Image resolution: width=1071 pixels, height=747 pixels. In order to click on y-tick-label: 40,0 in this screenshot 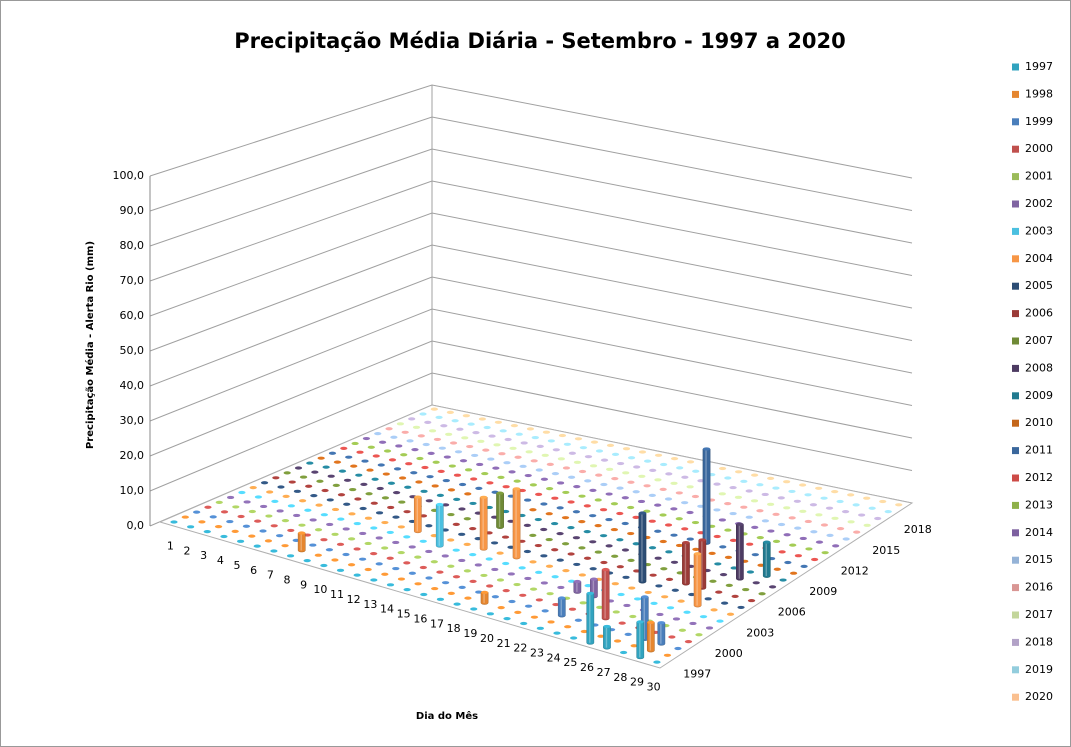, I will do `click(132, 385)`.